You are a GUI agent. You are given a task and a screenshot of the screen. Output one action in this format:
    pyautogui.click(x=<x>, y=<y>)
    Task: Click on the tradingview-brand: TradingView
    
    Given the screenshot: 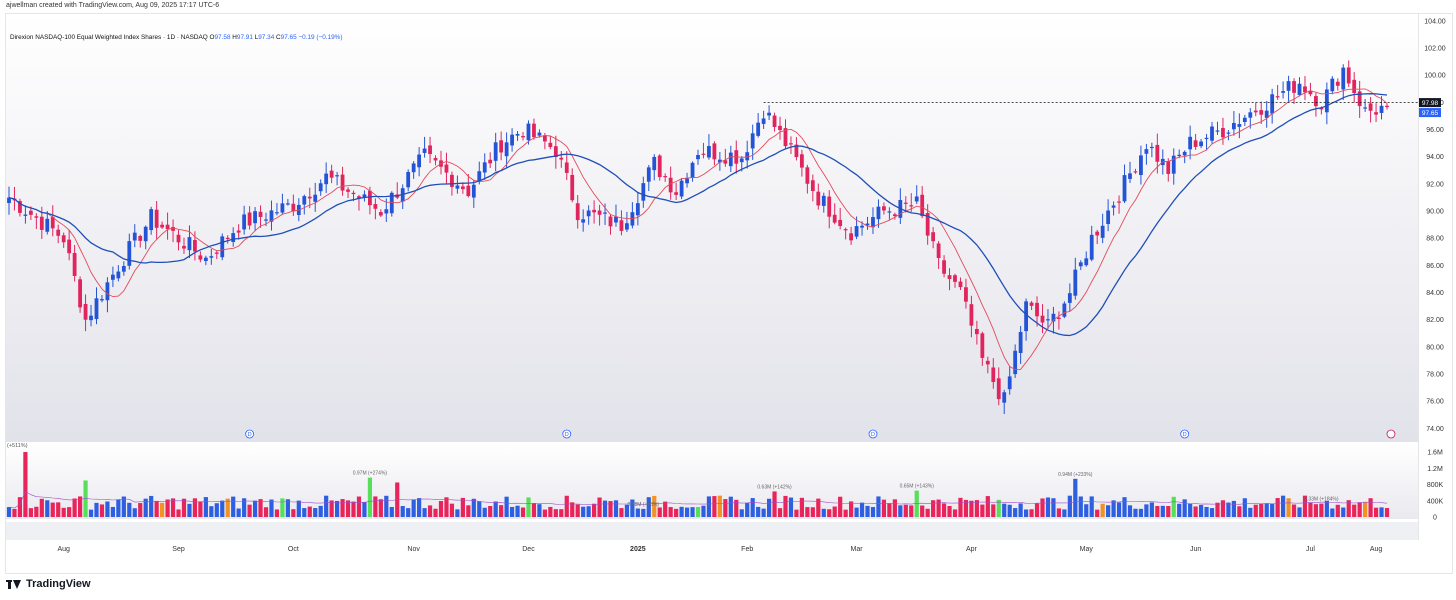 What is the action you would take?
    pyautogui.click(x=48, y=584)
    